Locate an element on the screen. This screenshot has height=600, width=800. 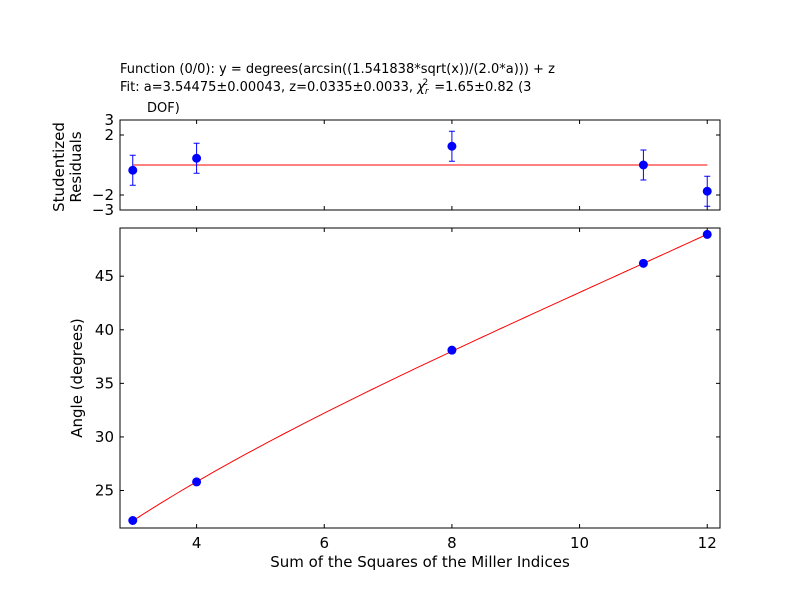
main-xlabel: Sum of the Squares of the Miller Indices is located at coordinates (420, 562).